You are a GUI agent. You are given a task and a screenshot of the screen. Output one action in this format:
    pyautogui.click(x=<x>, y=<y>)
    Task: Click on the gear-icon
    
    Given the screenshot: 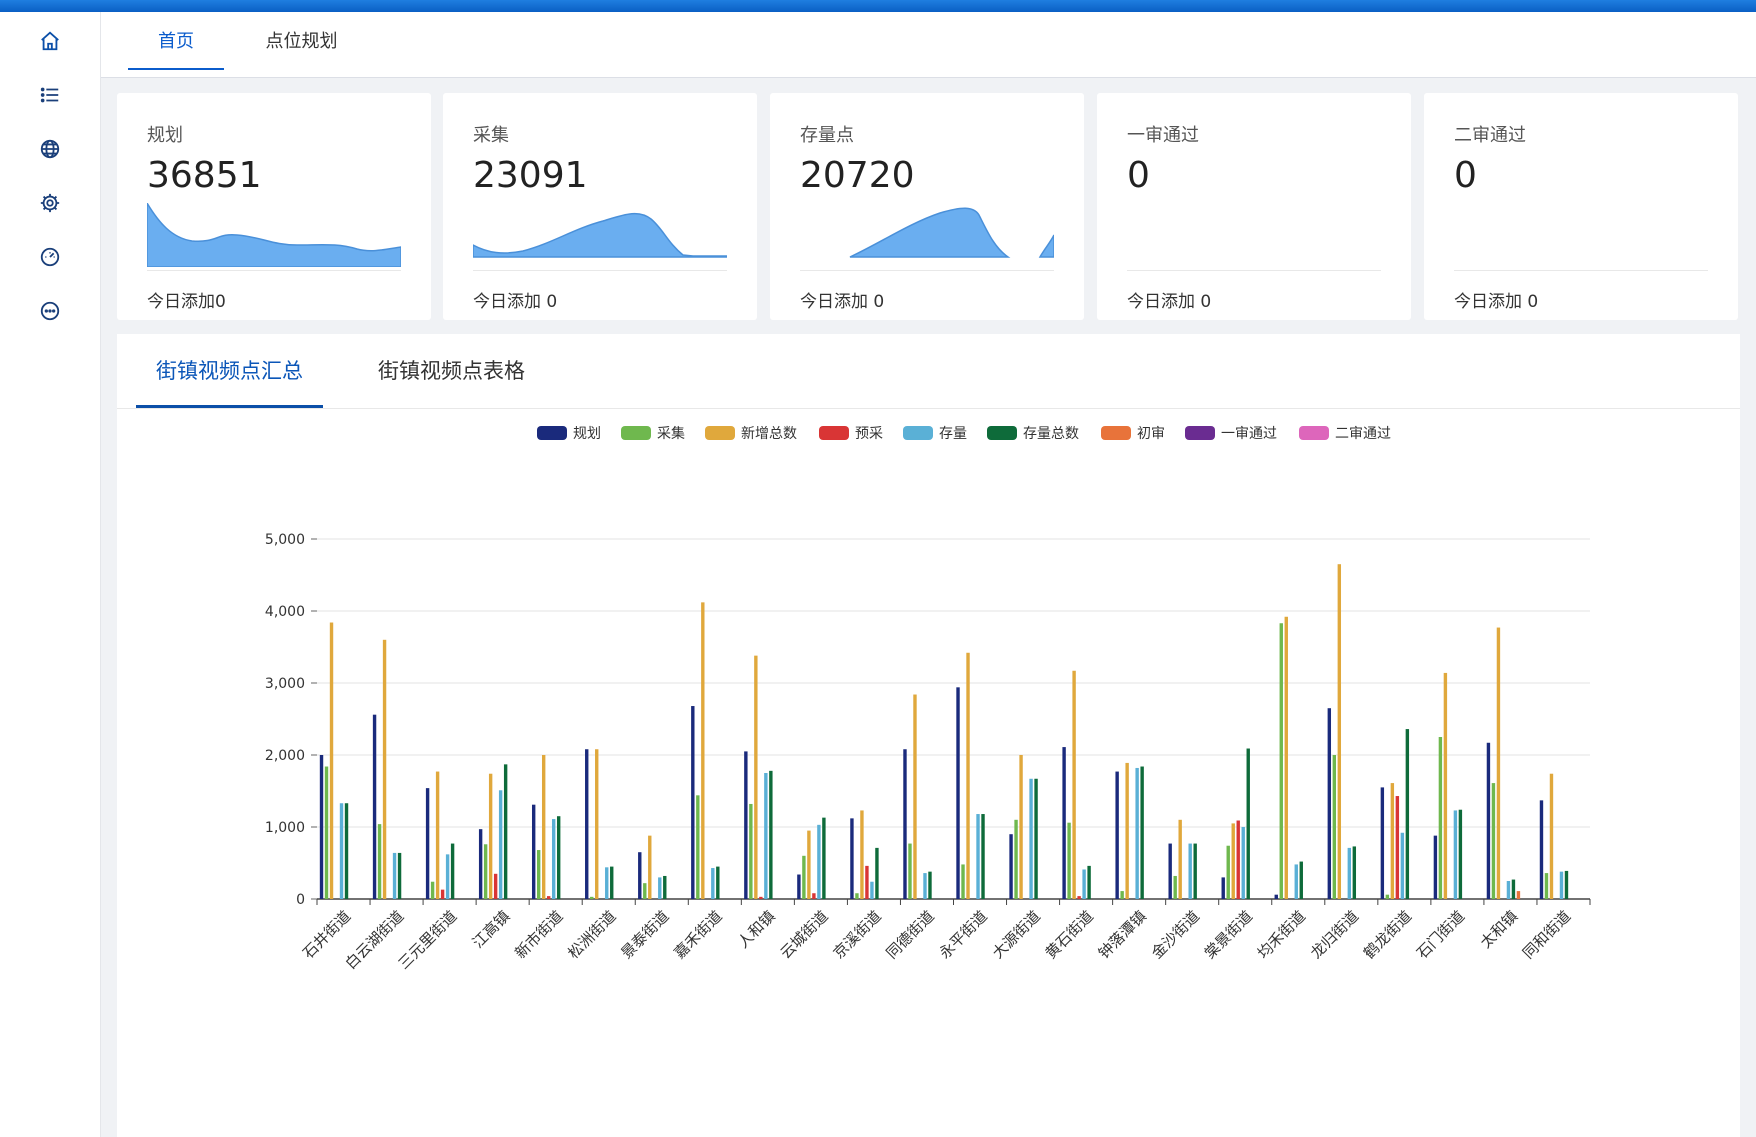 What is the action you would take?
    pyautogui.click(x=50, y=203)
    